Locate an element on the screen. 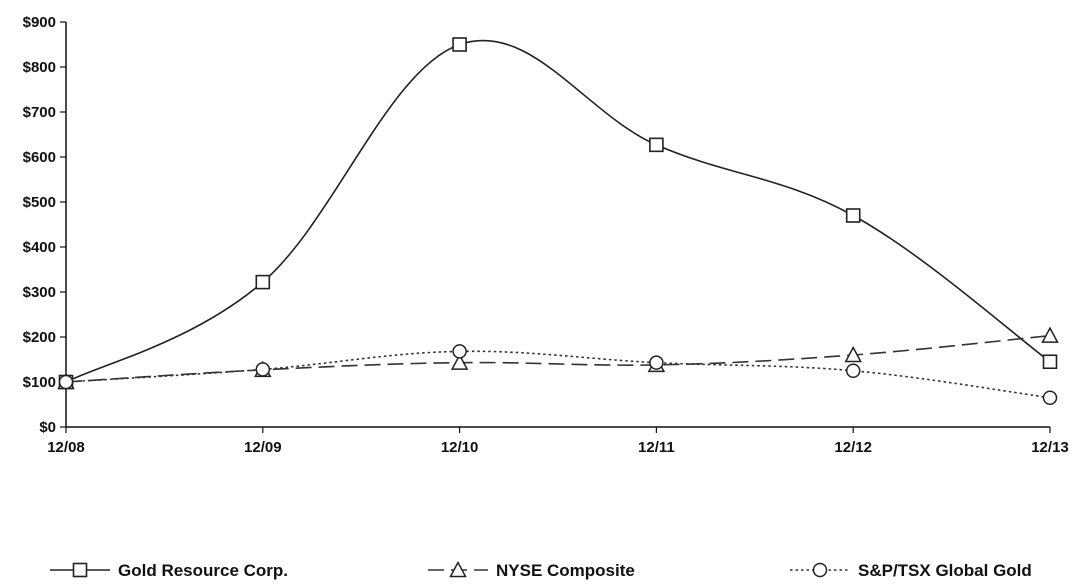 The height and width of the screenshot is (587, 1077). y-tick-label: $400 is located at coordinates (39, 247).